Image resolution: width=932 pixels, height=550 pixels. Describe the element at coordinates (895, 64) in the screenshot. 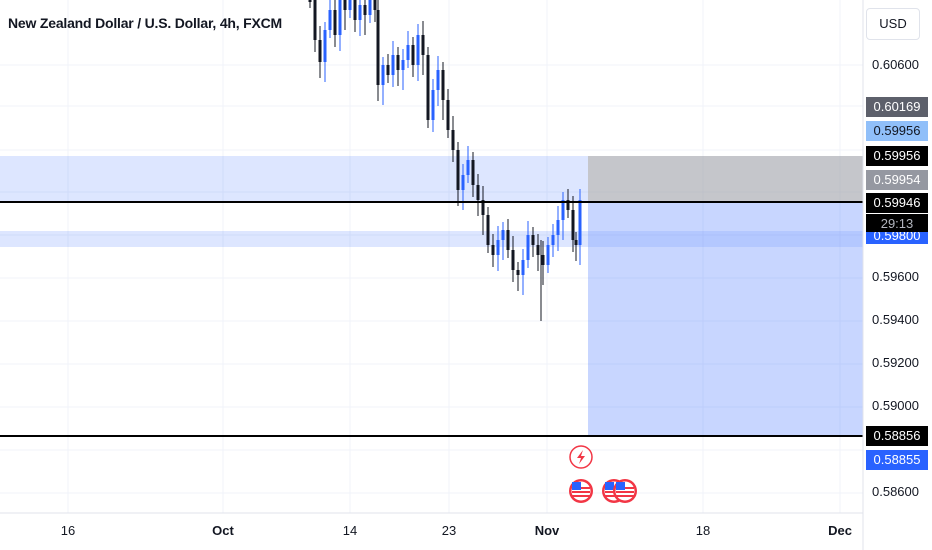

I see `price-tick: 0.60600` at that location.